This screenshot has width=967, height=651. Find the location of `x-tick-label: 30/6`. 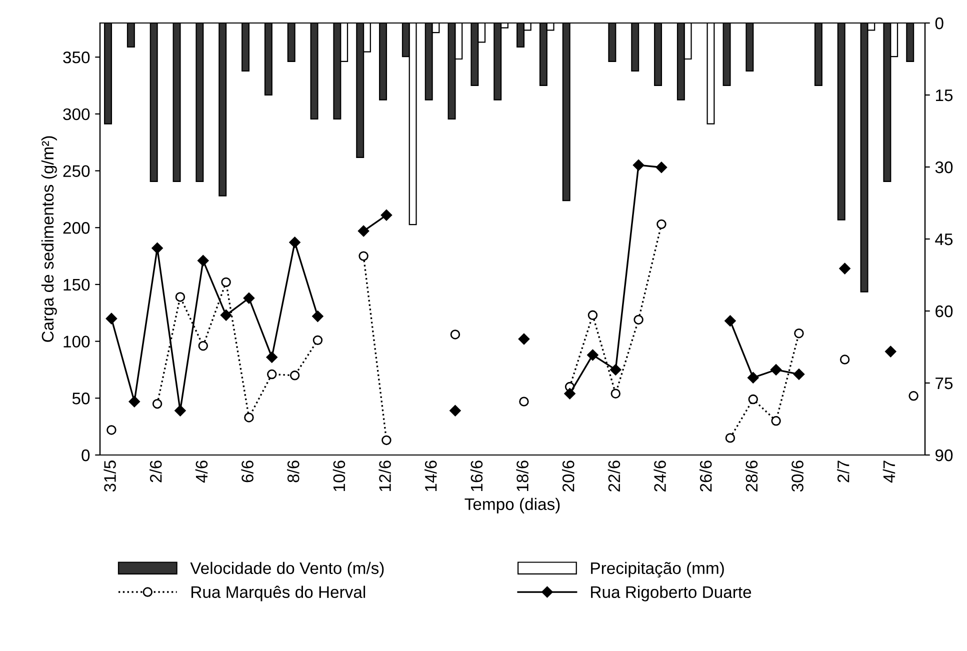

x-tick-label: 30/6 is located at coordinates (797, 476).